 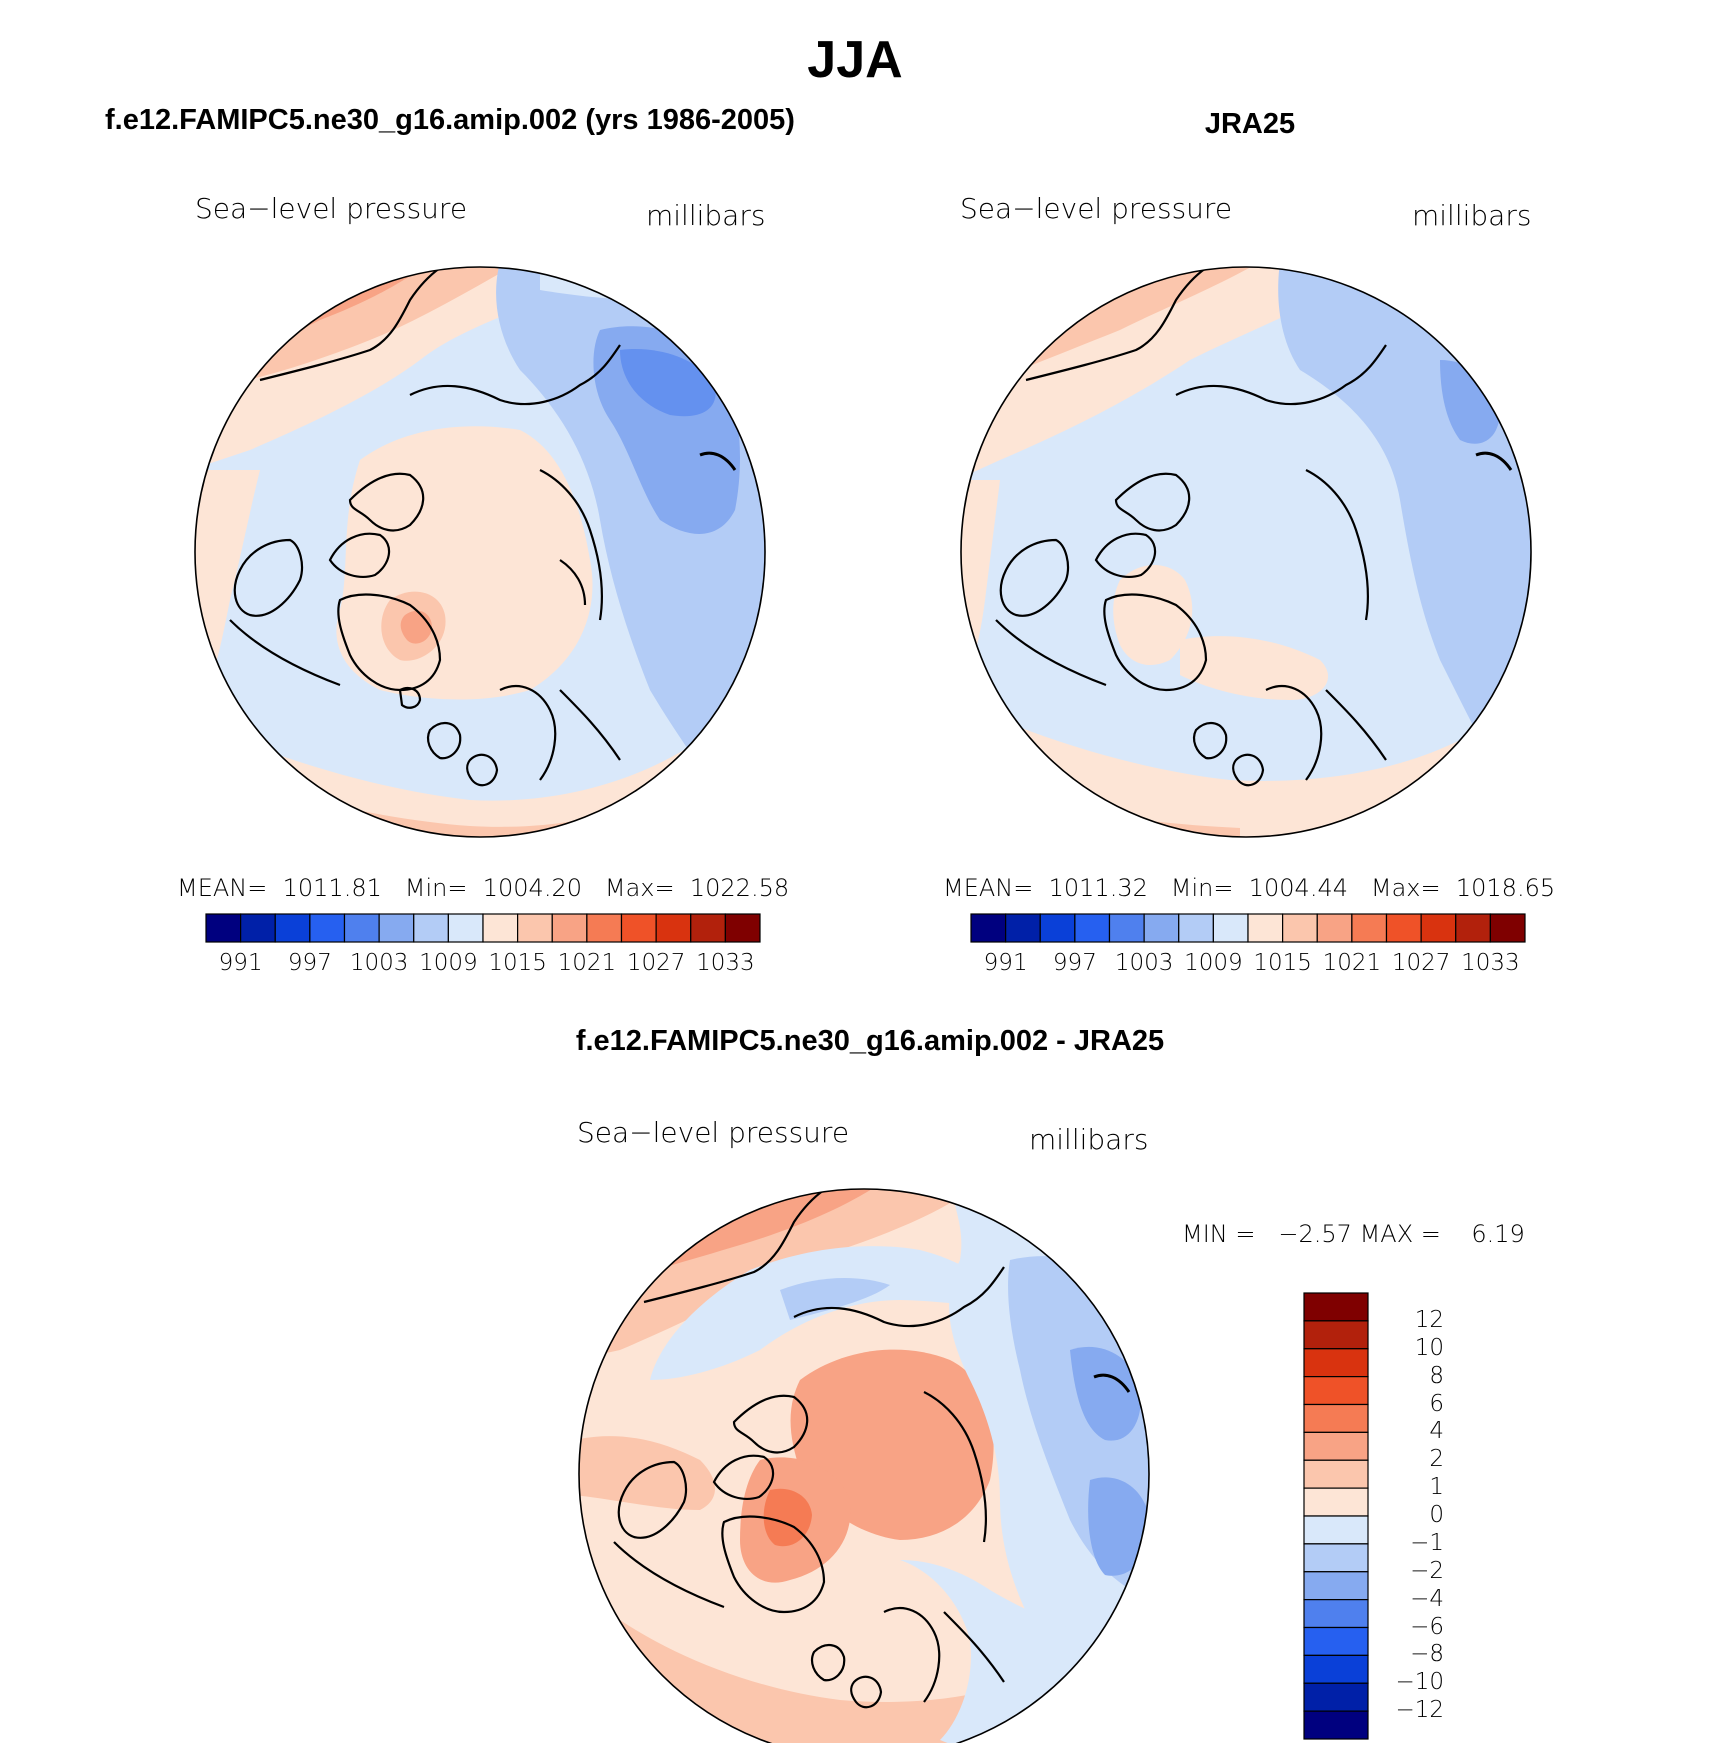 What do you see at coordinates (656, 963) in the screenshot?
I see `colorbar-model-tick-label: 1027` at bounding box center [656, 963].